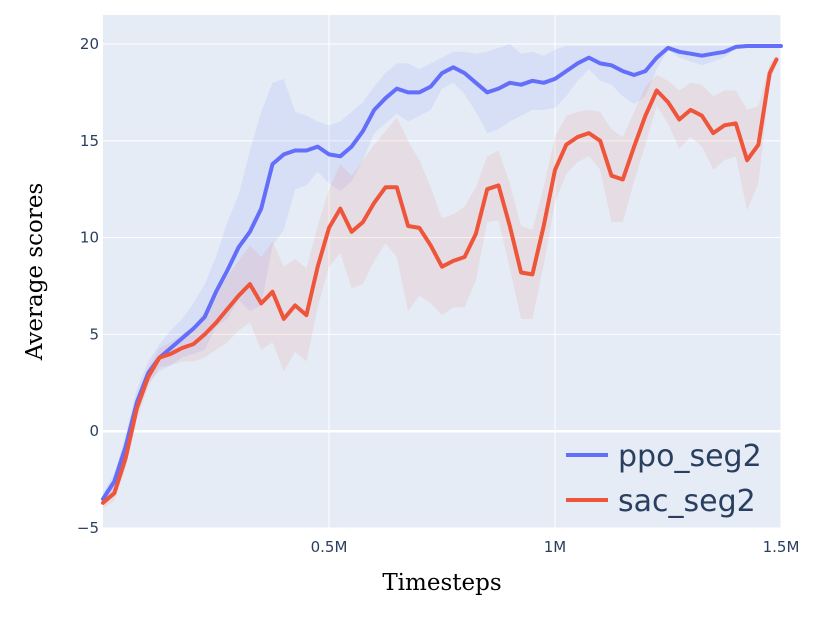  What do you see at coordinates (89, 238) in the screenshot?
I see `y-tick-label: 10` at bounding box center [89, 238].